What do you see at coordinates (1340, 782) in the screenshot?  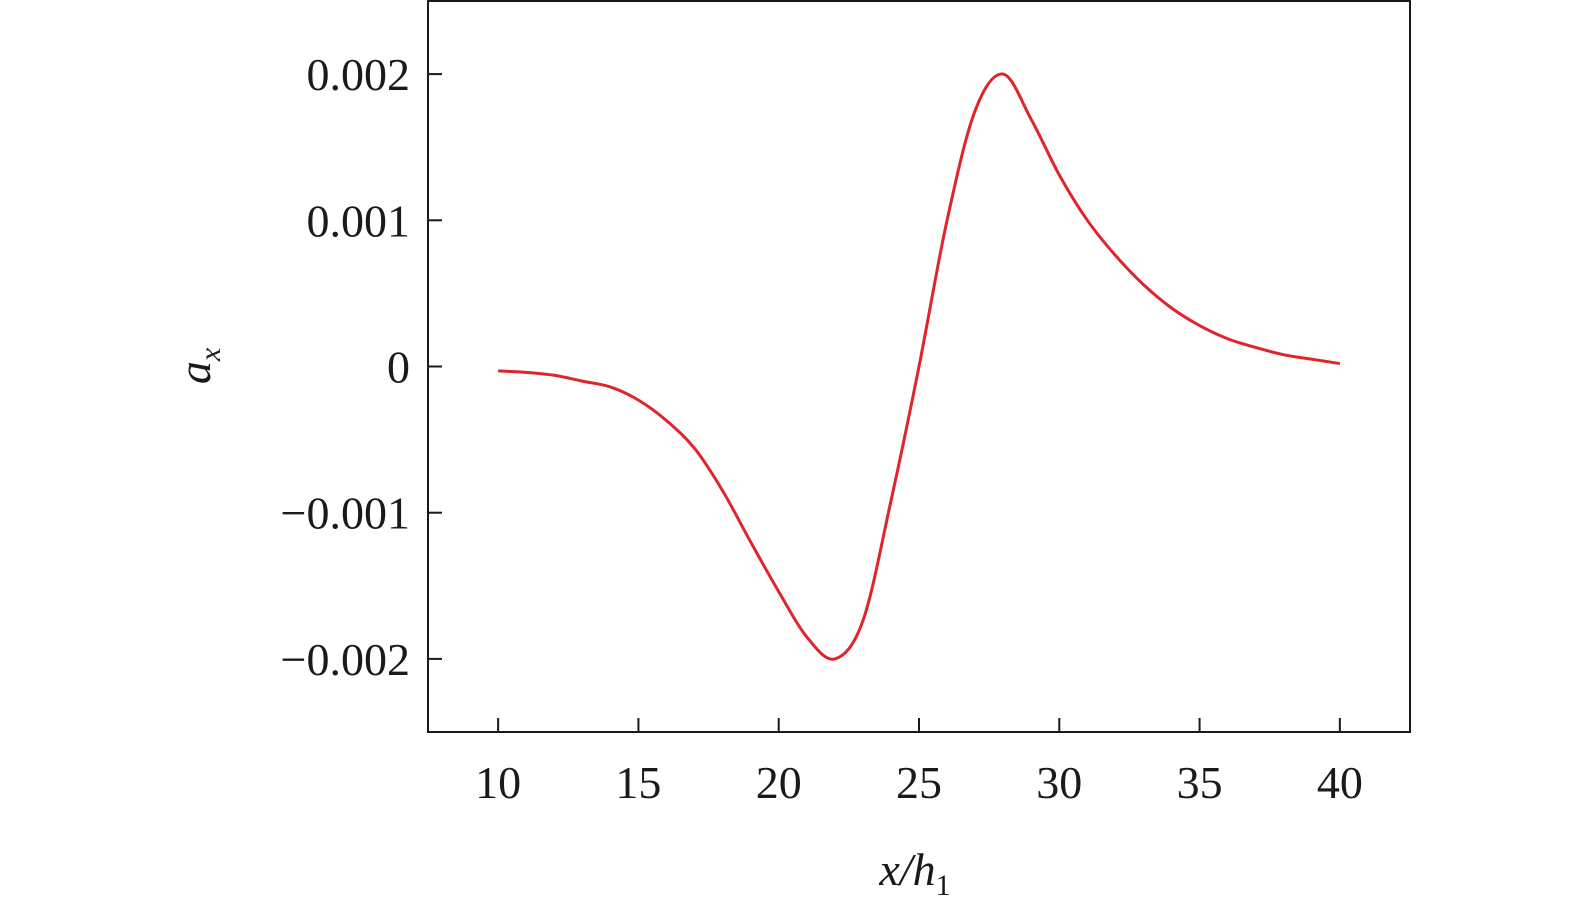 I see `x-tick-label: 40` at bounding box center [1340, 782].